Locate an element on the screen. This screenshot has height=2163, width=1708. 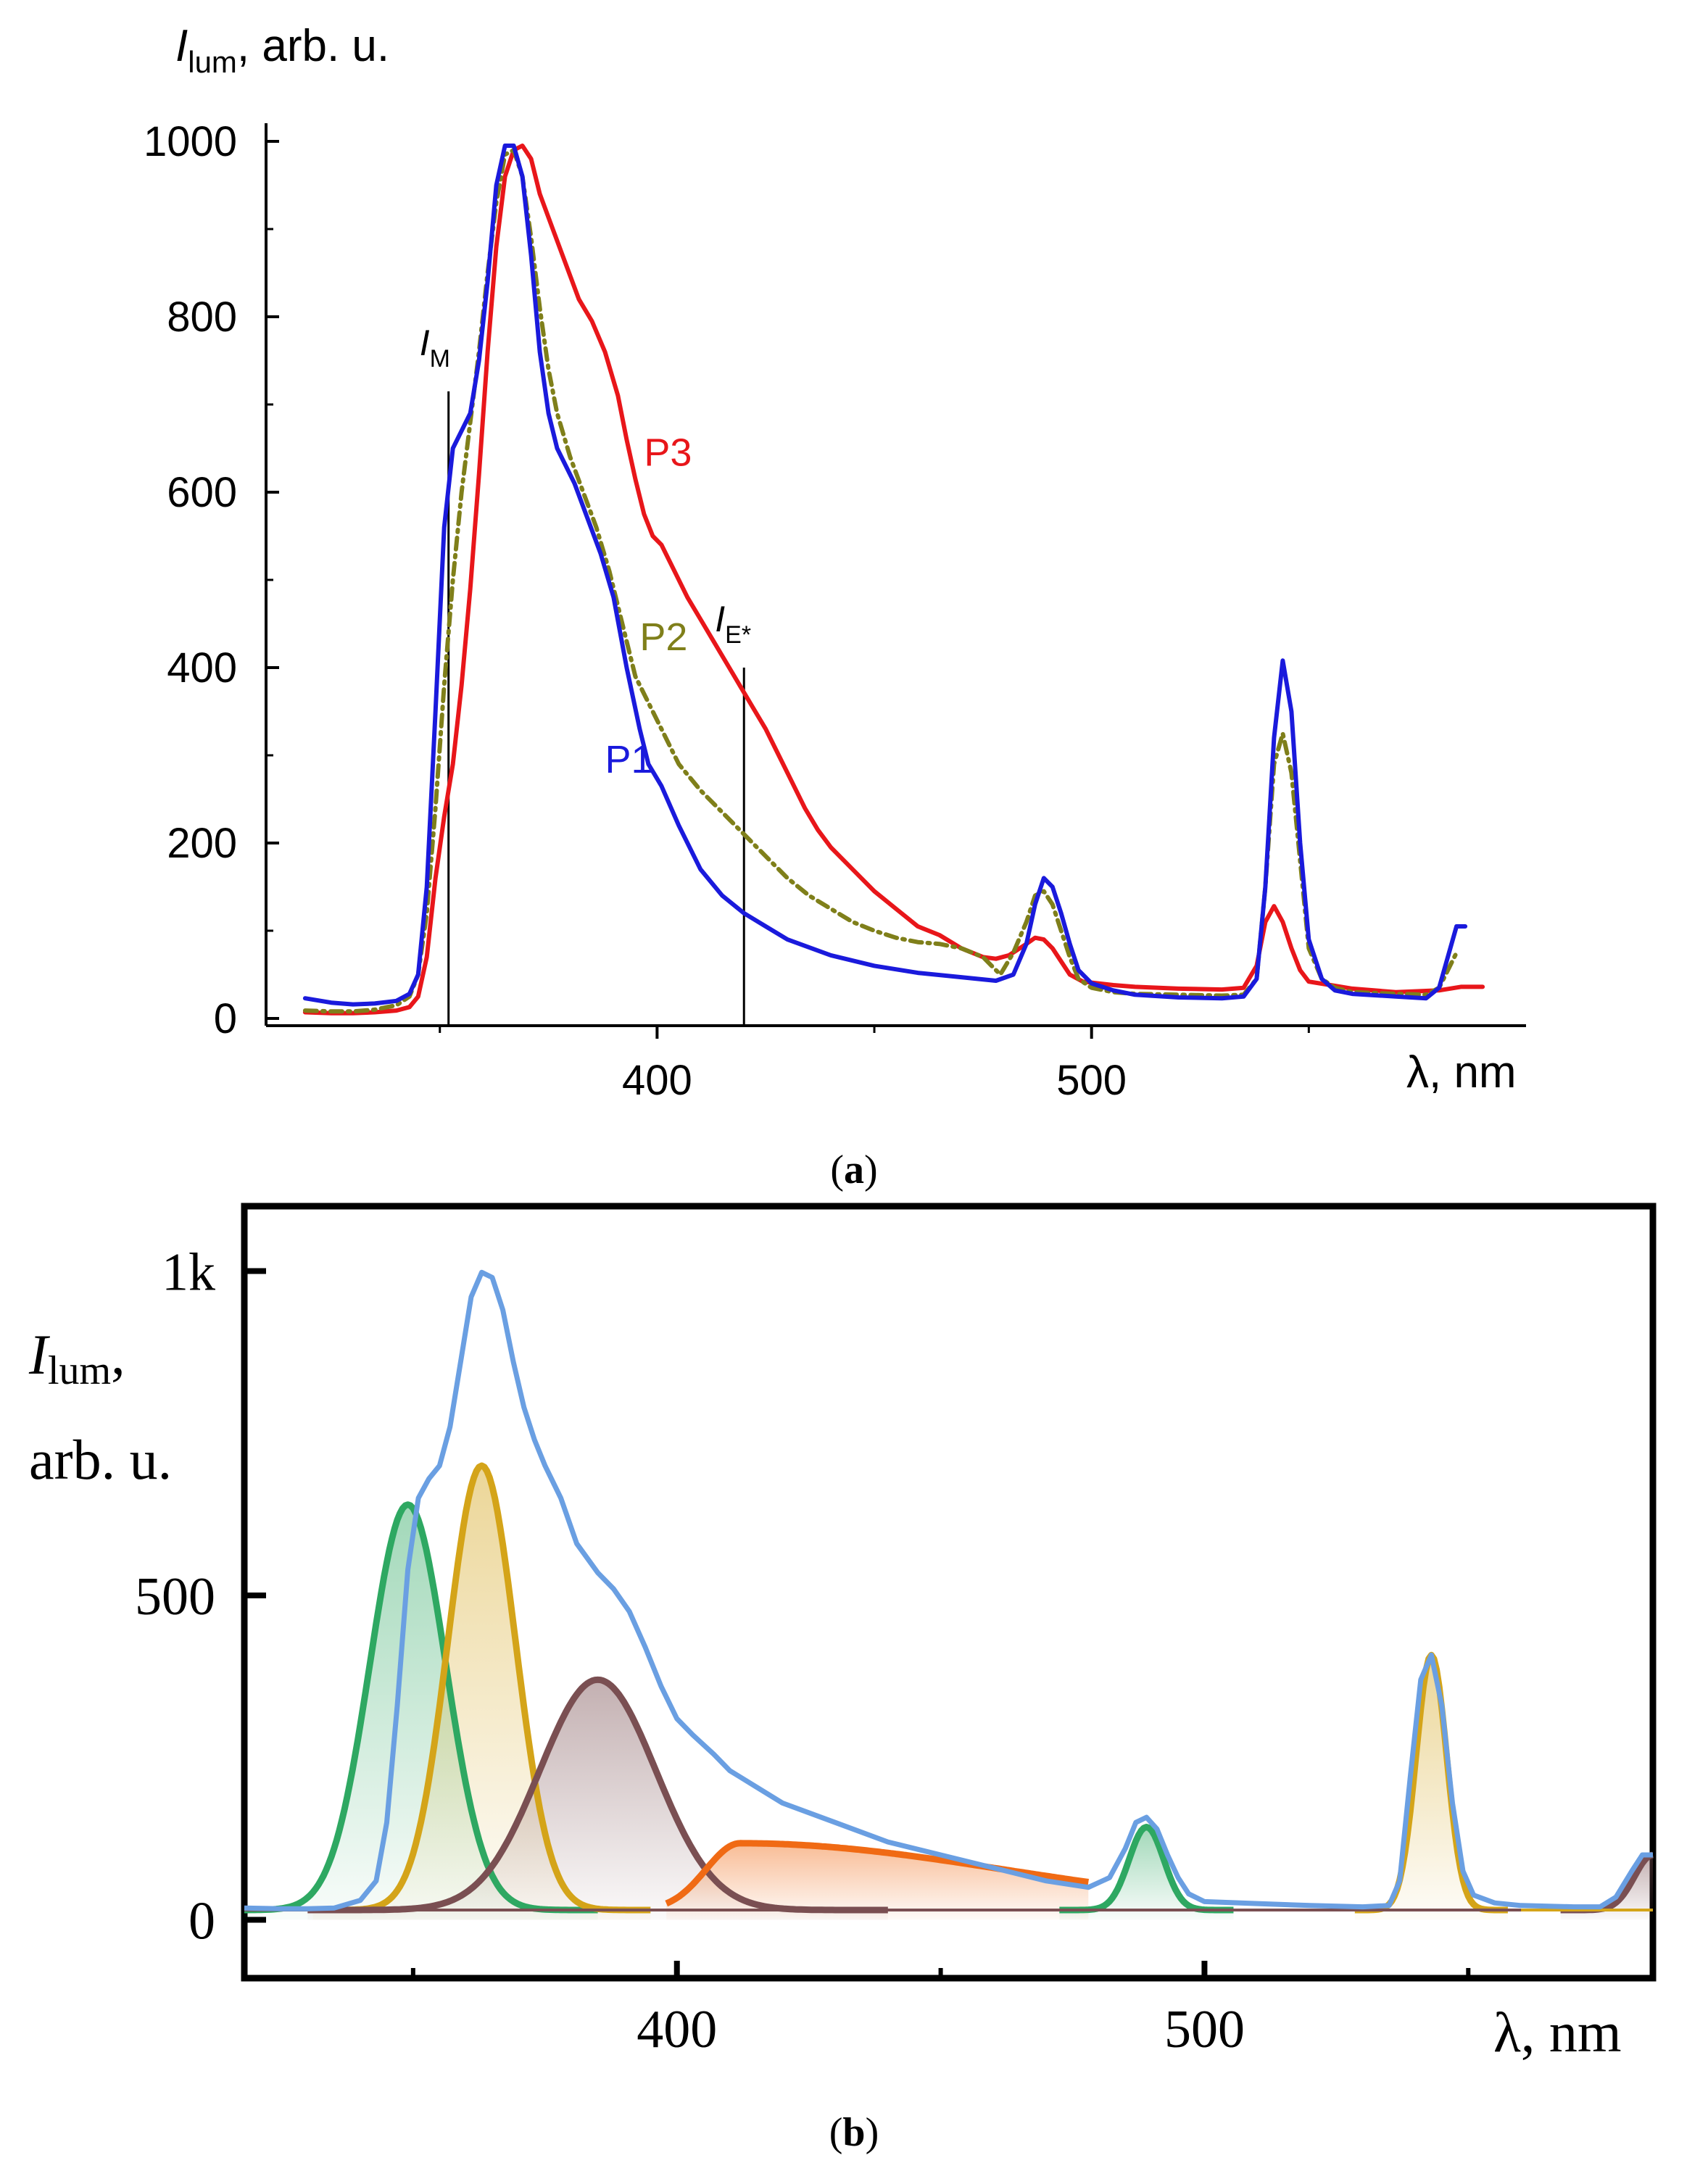
marker-label: IE* is located at coordinates (733, 624).